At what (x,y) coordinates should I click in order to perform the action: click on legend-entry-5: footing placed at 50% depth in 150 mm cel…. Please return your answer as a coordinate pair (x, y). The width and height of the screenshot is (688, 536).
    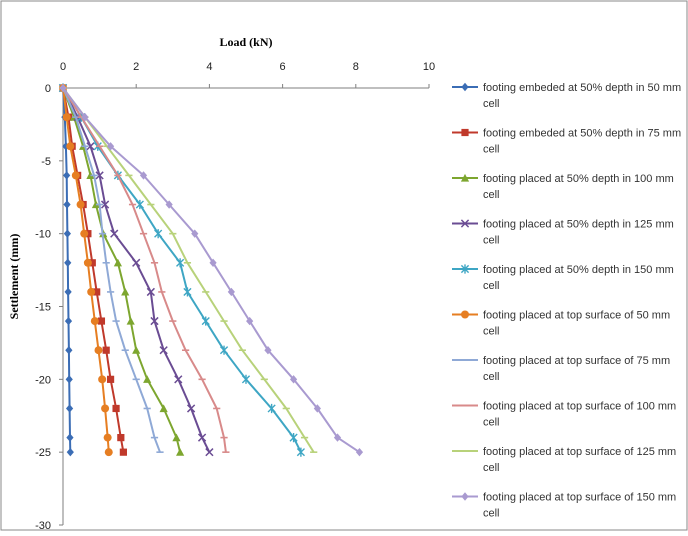
    Looking at the image, I should click on (563, 278).